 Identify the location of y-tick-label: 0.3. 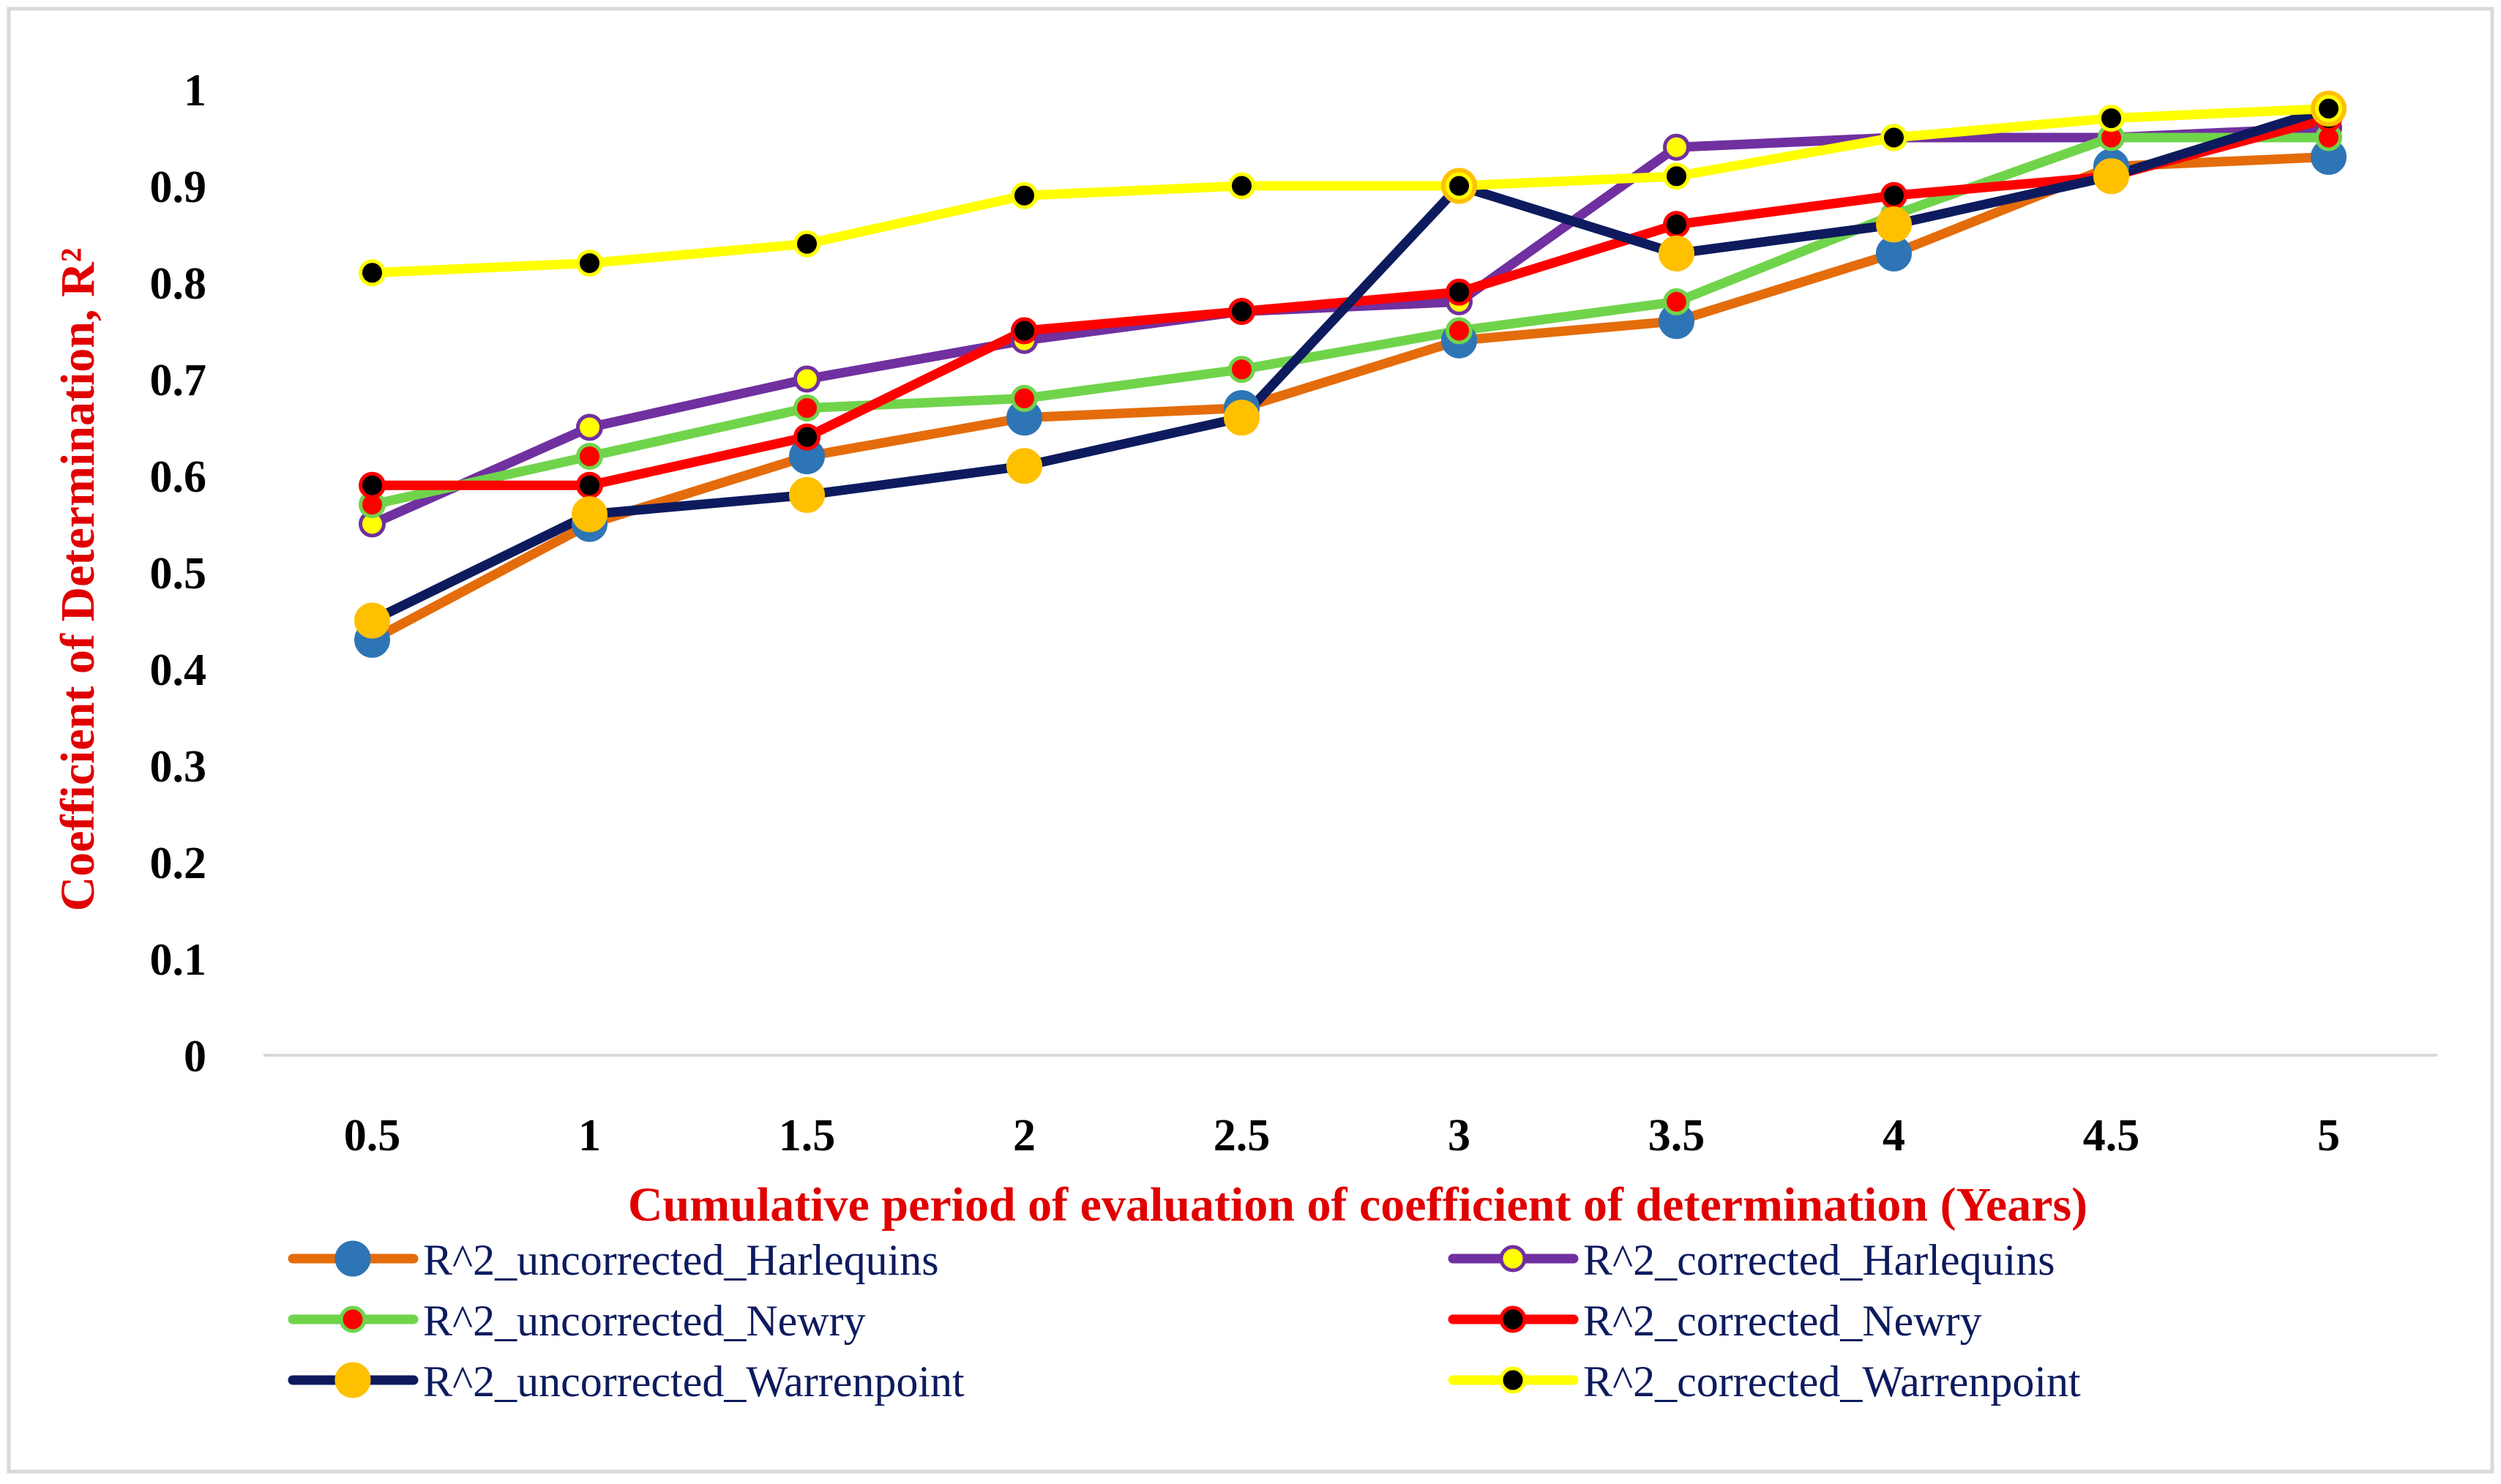
(178, 767).